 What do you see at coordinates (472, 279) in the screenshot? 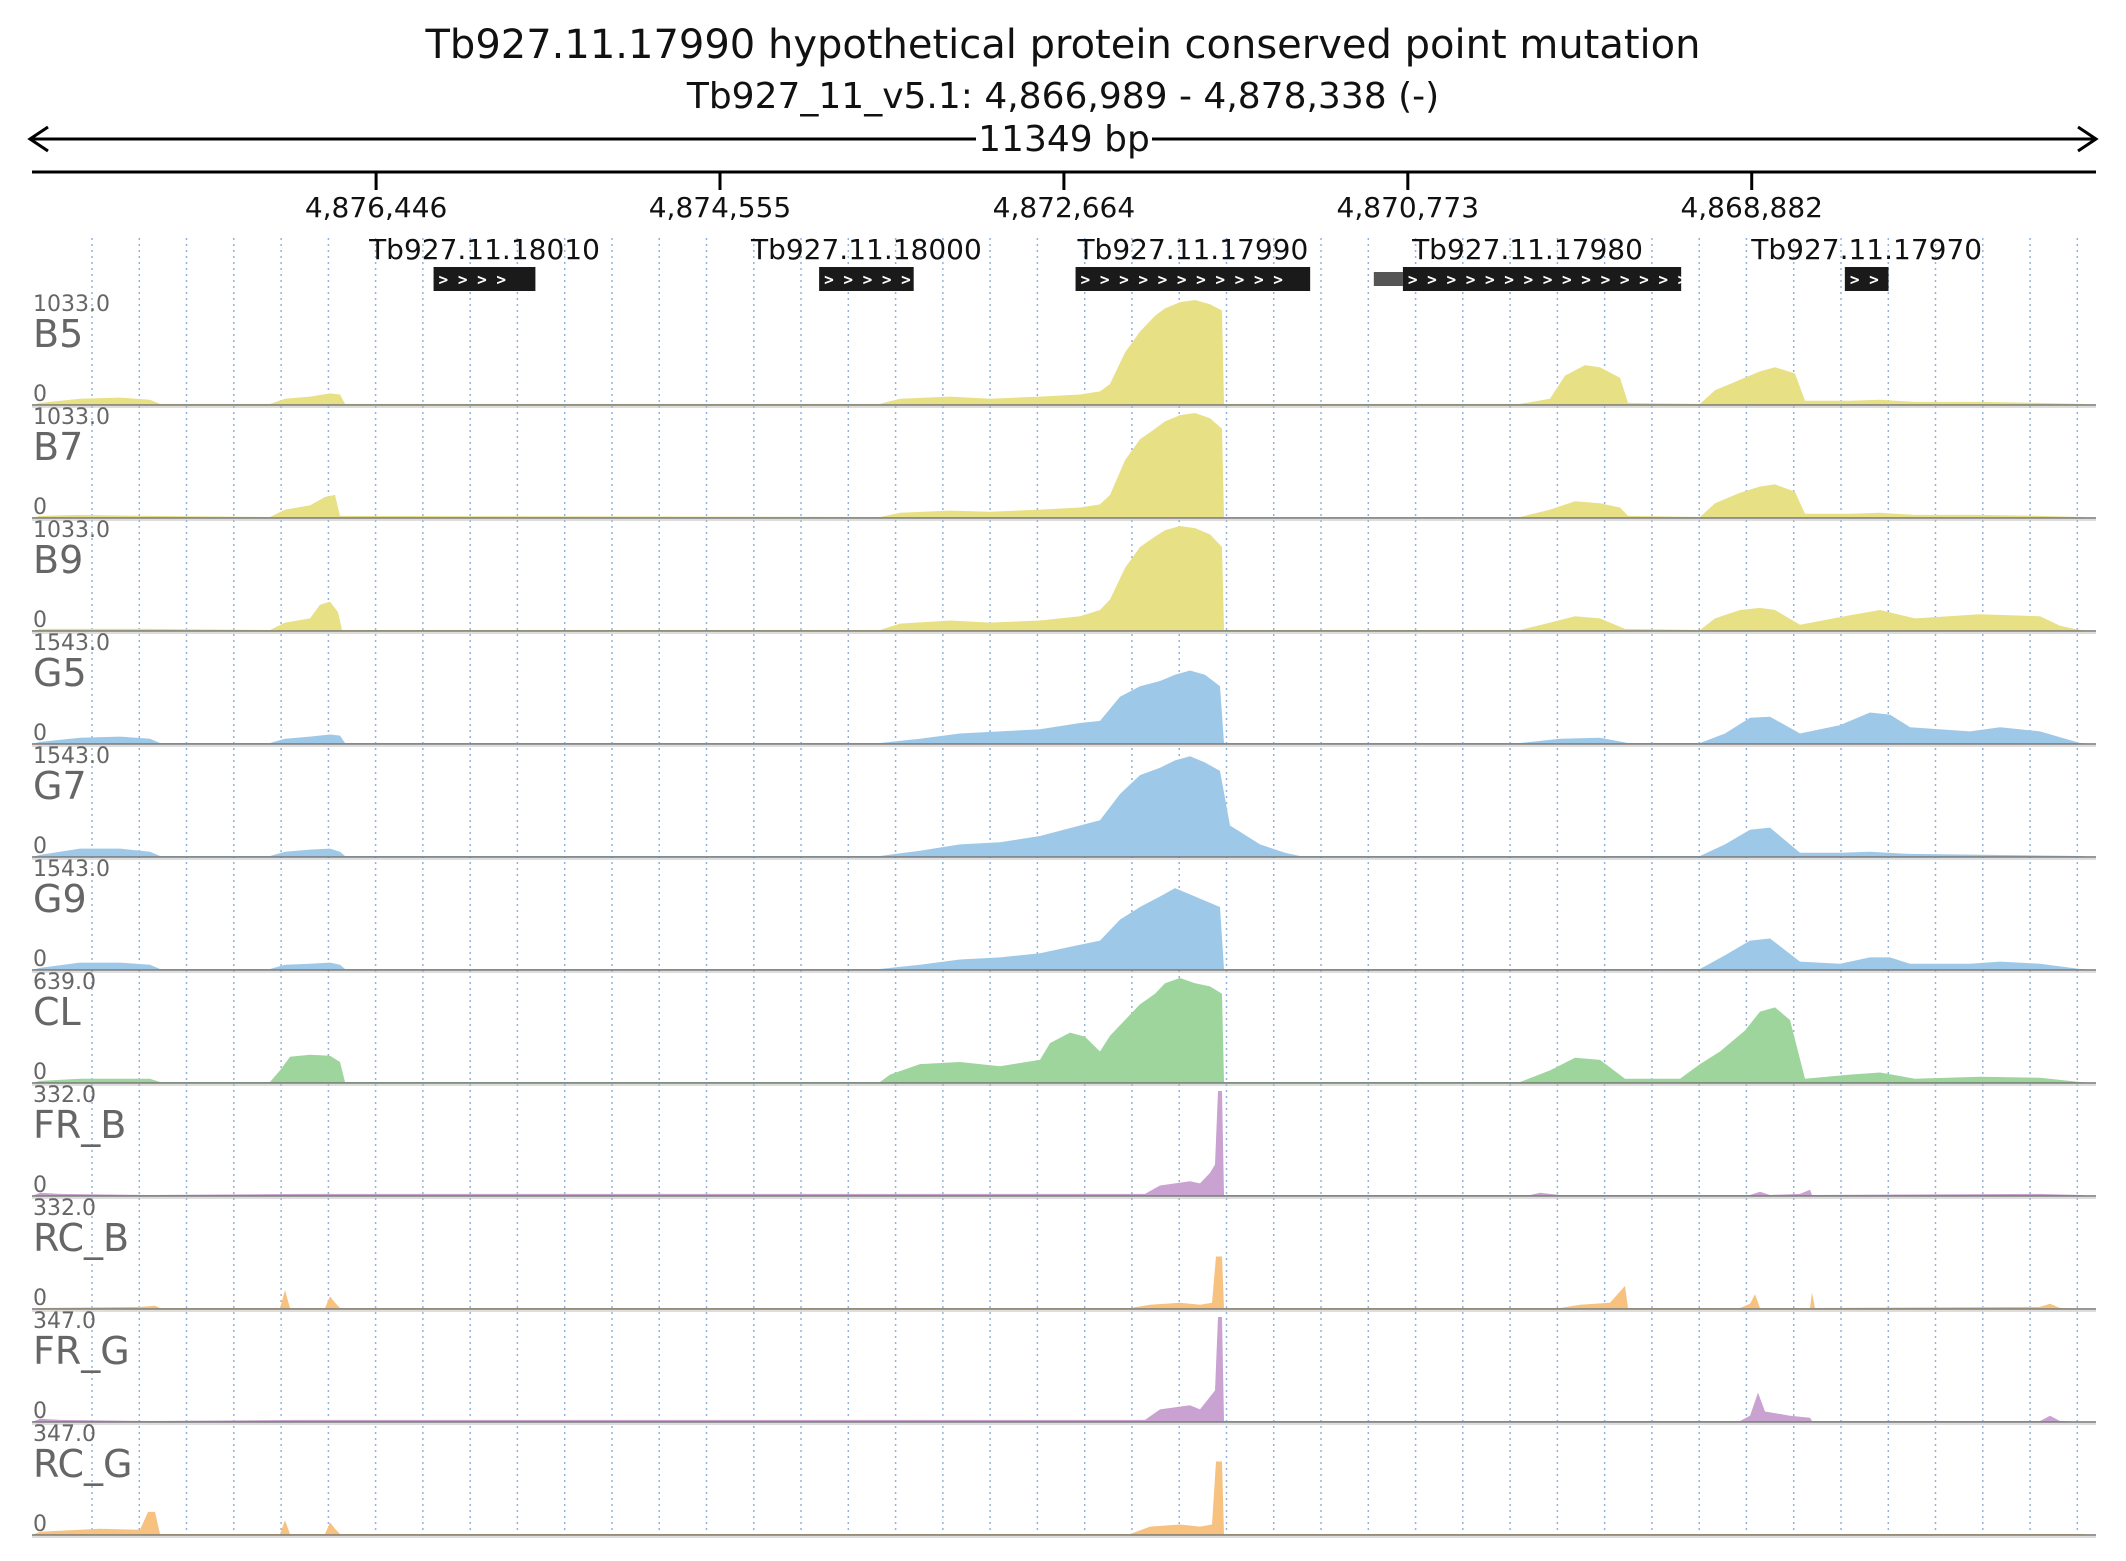
I see `gene-strand-arrows-icon: > > > >` at bounding box center [472, 279].